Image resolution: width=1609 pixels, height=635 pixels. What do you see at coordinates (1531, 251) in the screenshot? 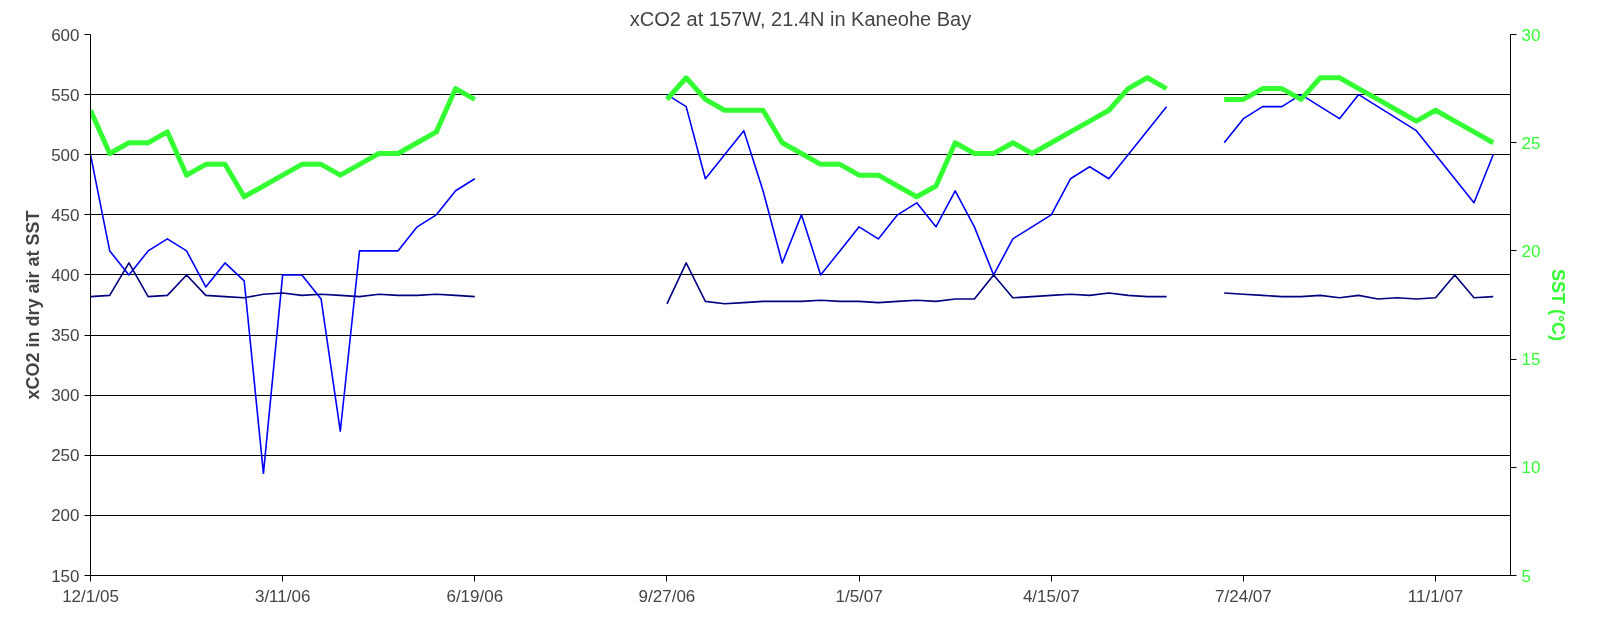
I see `y2-tick-label: 20` at bounding box center [1531, 251].